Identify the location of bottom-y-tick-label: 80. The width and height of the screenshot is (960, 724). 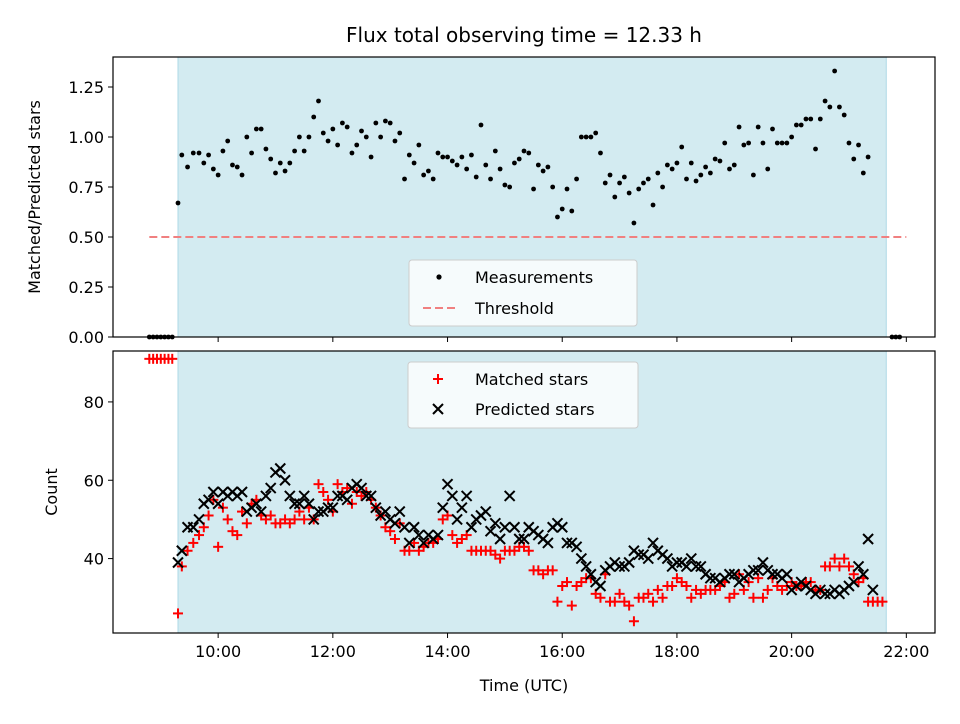
(94, 402).